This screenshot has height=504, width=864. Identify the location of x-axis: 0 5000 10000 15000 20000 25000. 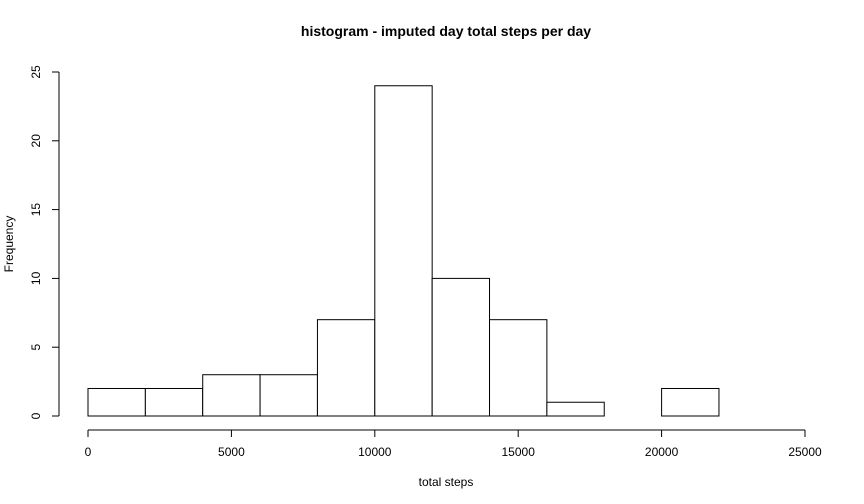
(453, 444).